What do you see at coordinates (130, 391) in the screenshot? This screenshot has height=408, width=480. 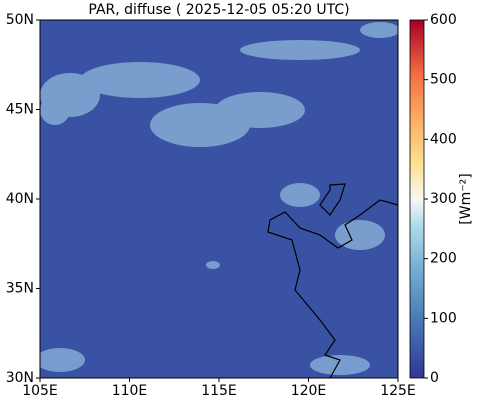 I see `x-tick-label: 110E` at bounding box center [130, 391].